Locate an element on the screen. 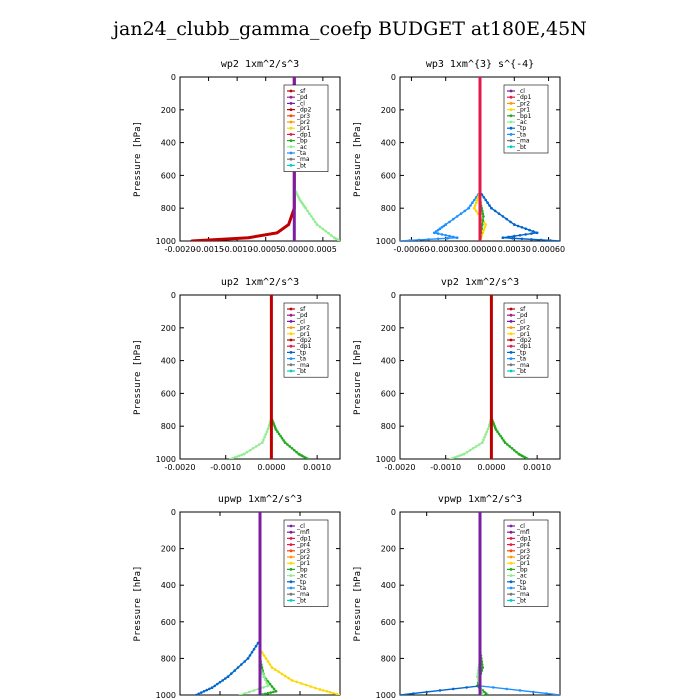 This screenshot has width=700, height=700. series-marker-cl is located at coordinates (480, 513).